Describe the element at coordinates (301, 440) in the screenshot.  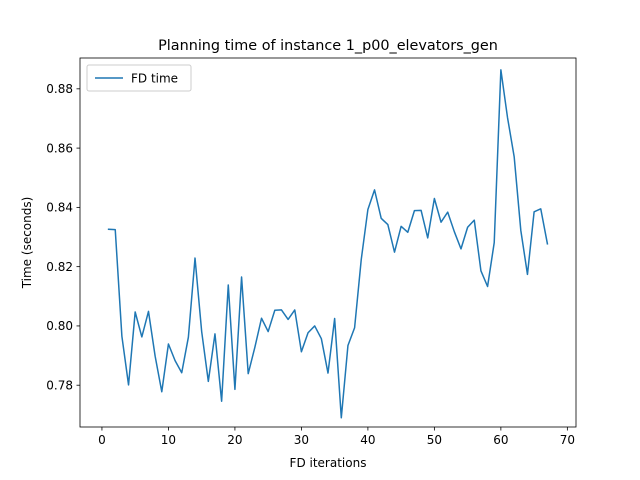
I see `x-tick-label: 30` at that location.